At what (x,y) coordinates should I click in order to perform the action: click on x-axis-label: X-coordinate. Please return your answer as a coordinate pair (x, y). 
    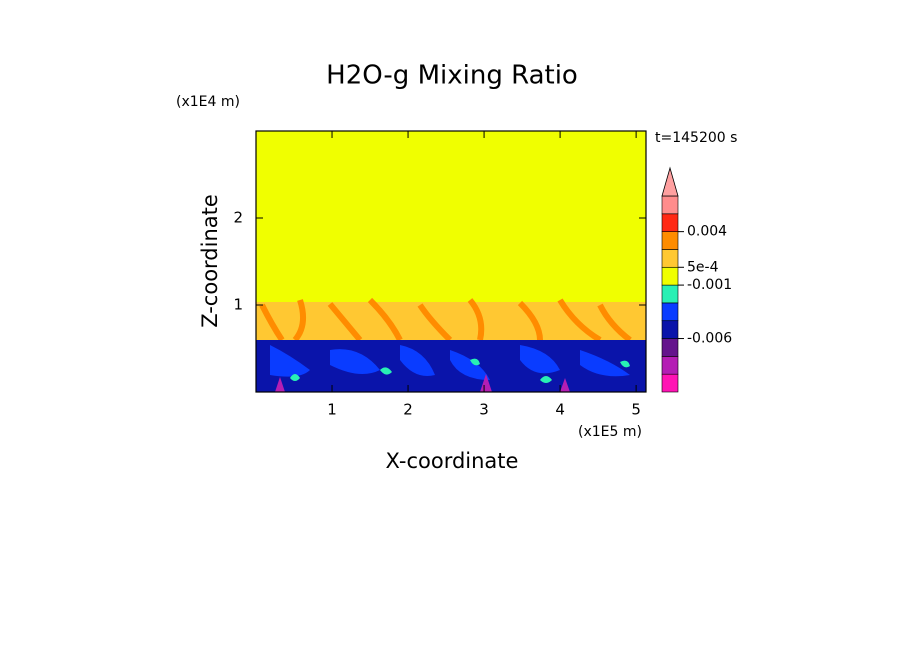
    Looking at the image, I should click on (452, 461).